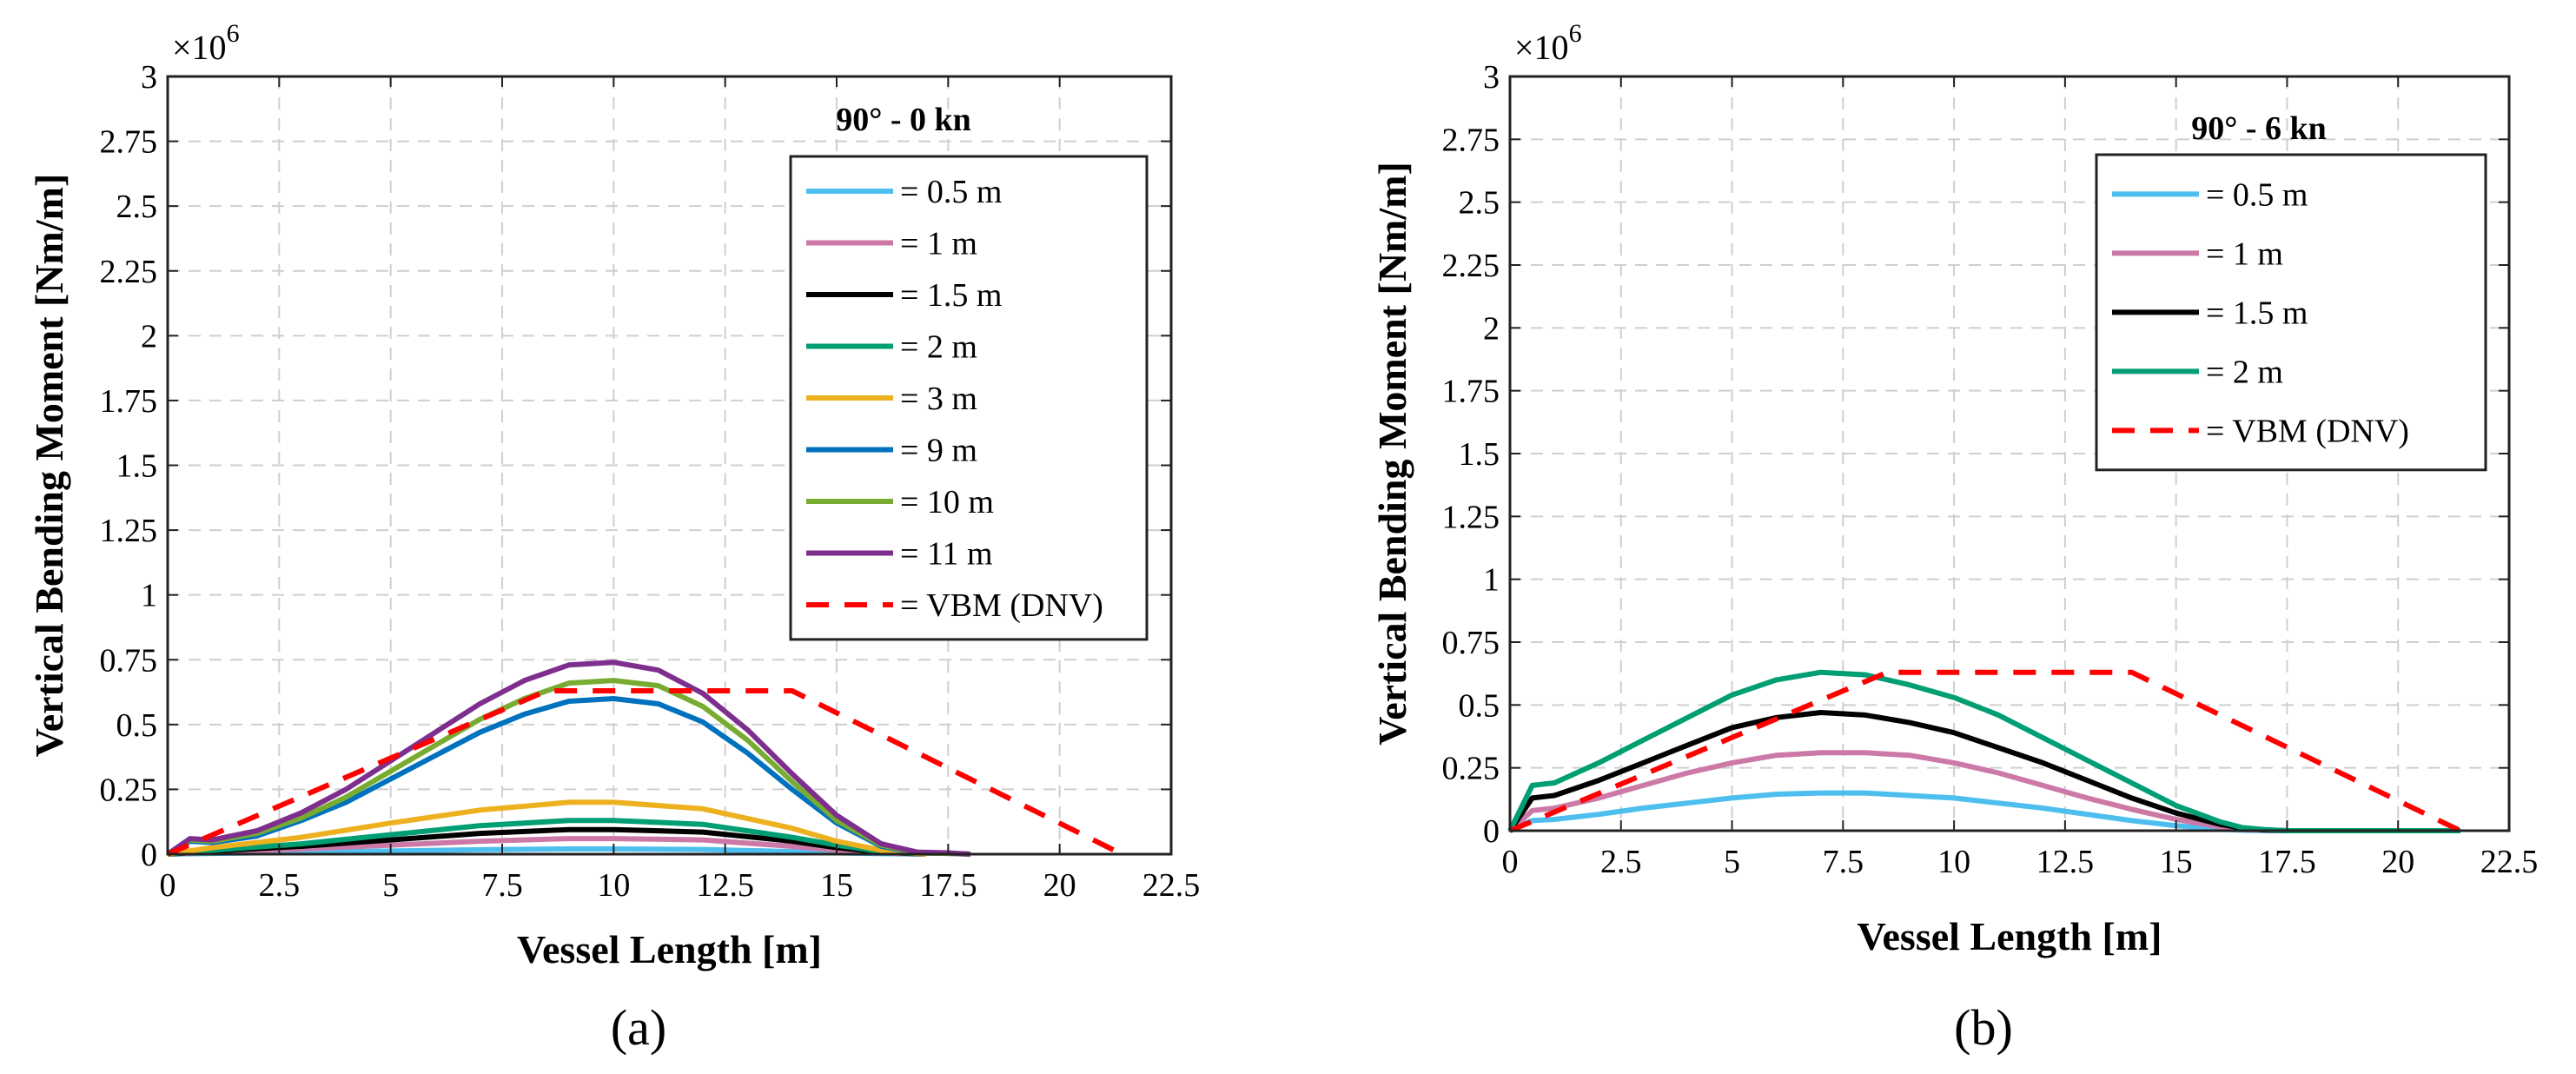  I want to click on legend: = 0.5 m = 1 m = 1.5 m = 2 m = VBM (DNV), so click(2291, 312).